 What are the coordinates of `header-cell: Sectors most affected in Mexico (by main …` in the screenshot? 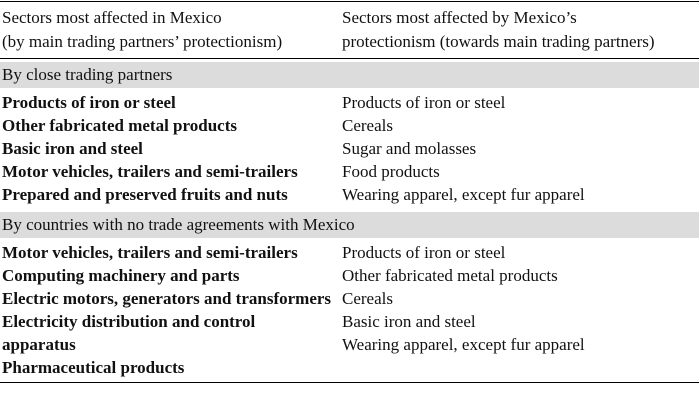 It's located at (171, 30).